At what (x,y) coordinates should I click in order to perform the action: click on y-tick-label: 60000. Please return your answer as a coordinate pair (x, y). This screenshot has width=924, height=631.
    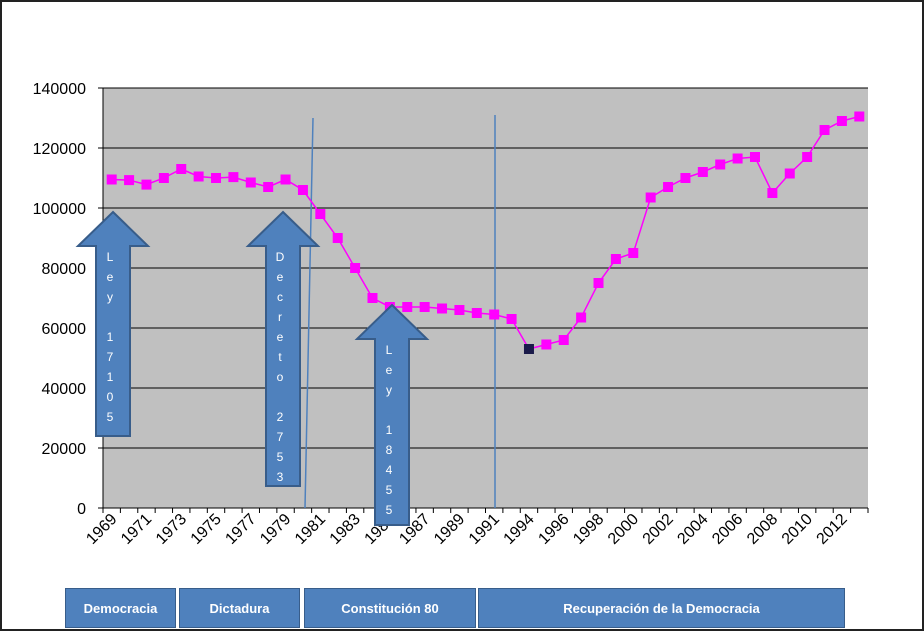
    Looking at the image, I should click on (64, 329).